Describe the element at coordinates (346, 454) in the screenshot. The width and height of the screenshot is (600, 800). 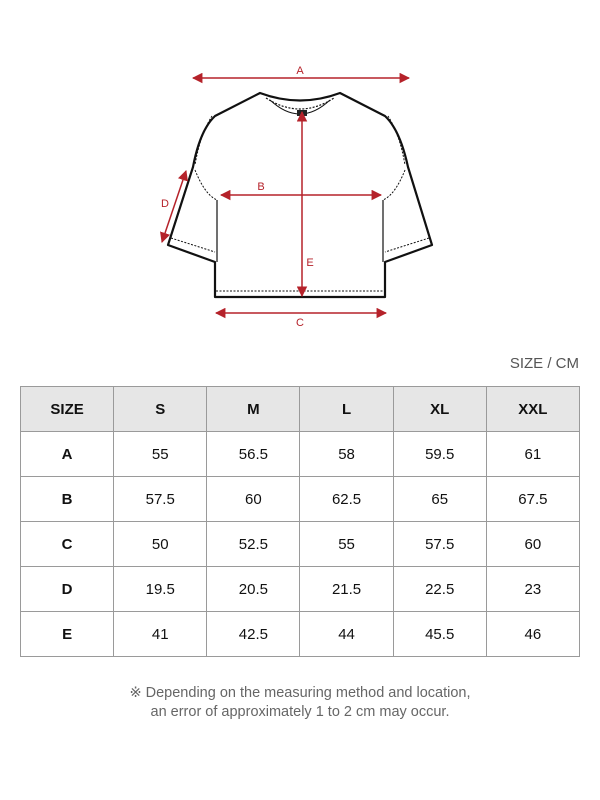
I see `table-cell: 58` at that location.